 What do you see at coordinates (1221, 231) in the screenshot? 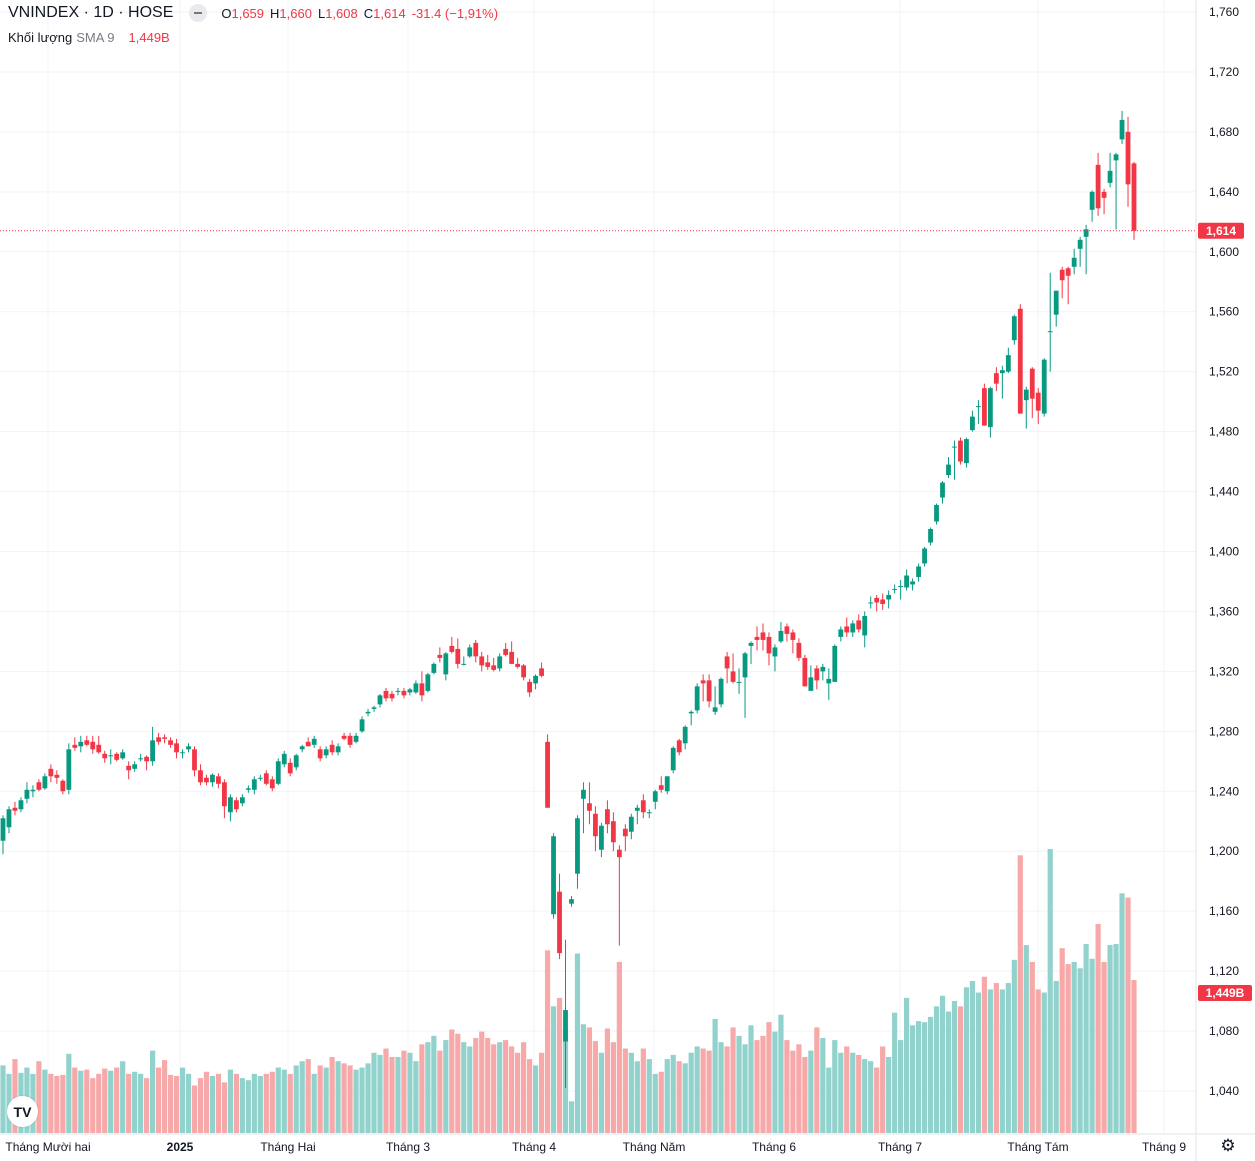
I see `last-price-tag-label: 1,614` at bounding box center [1221, 231].